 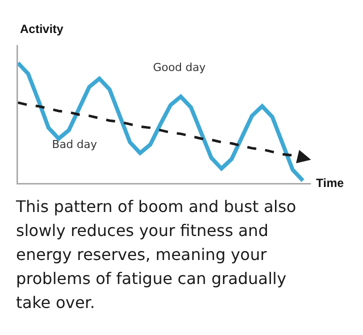 I want to click on annotation: Good day, so click(x=179, y=67).